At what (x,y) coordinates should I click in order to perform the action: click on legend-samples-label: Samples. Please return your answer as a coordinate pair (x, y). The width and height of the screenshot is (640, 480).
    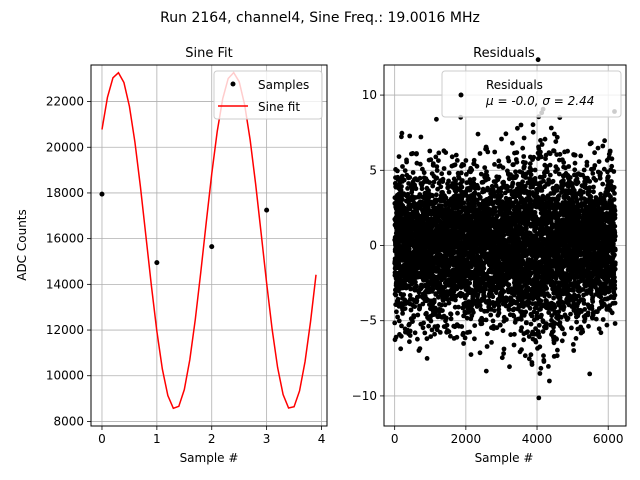
    Looking at the image, I should click on (283, 85).